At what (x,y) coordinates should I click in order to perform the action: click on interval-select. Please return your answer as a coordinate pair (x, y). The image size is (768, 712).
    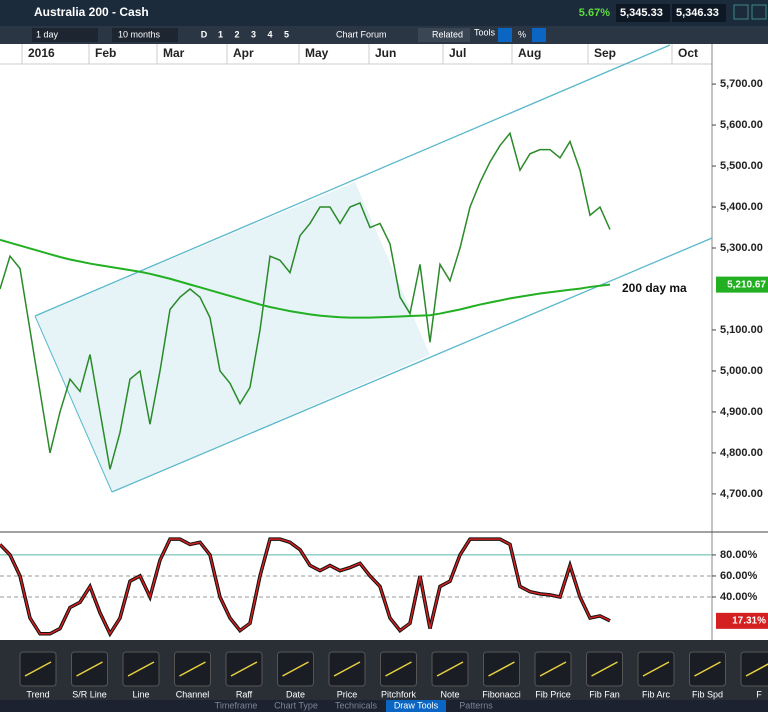
    Looking at the image, I should click on (65, 35).